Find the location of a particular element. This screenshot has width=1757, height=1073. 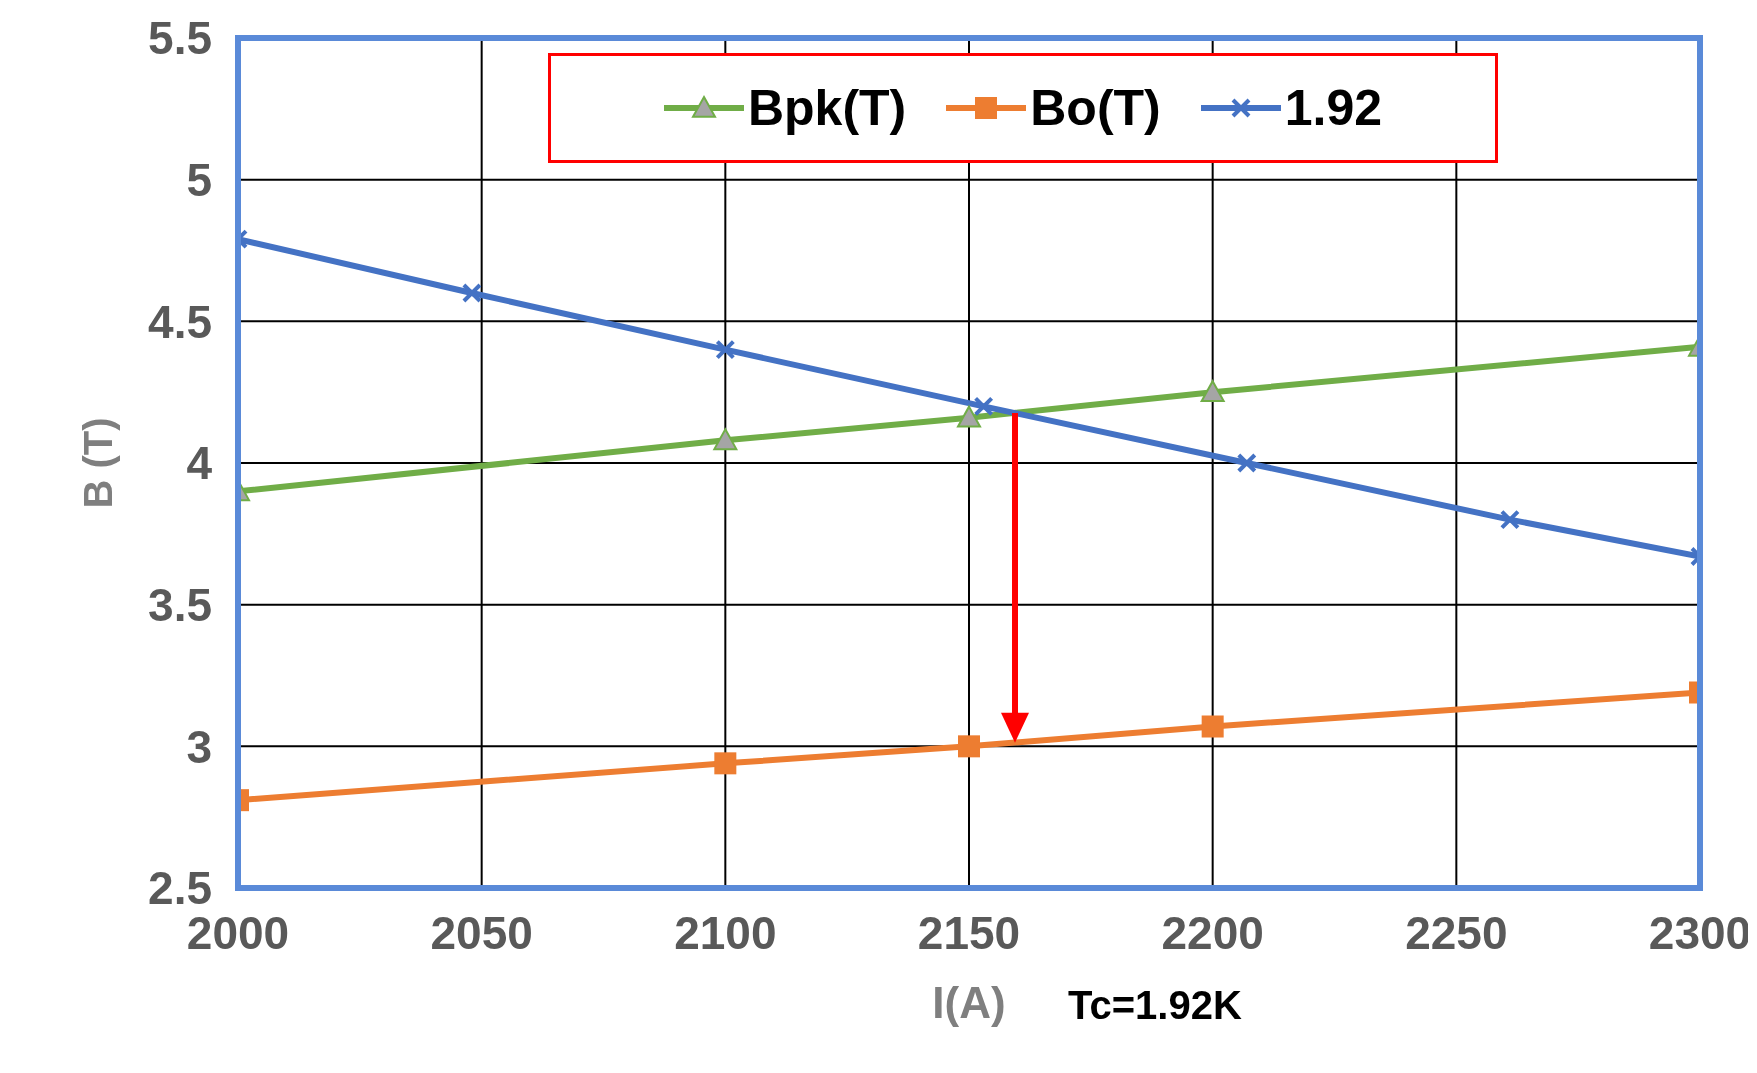

y-tick-label: 5 is located at coordinates (199, 180).